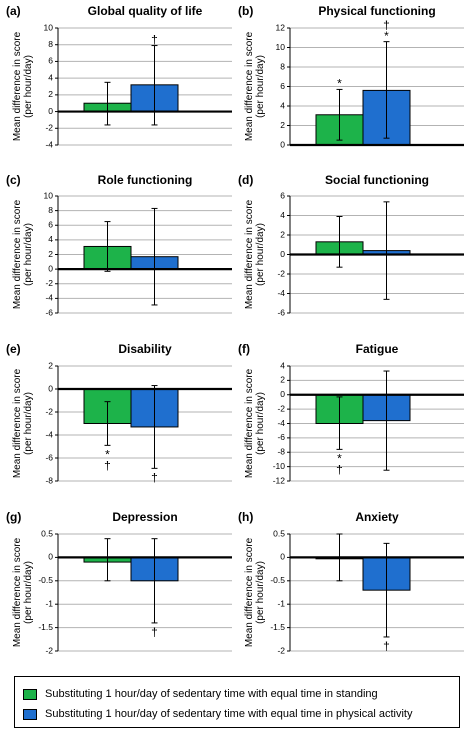  Describe the element at coordinates (49, 434) in the screenshot. I see `panel-e-tick-label: -4` at that location.